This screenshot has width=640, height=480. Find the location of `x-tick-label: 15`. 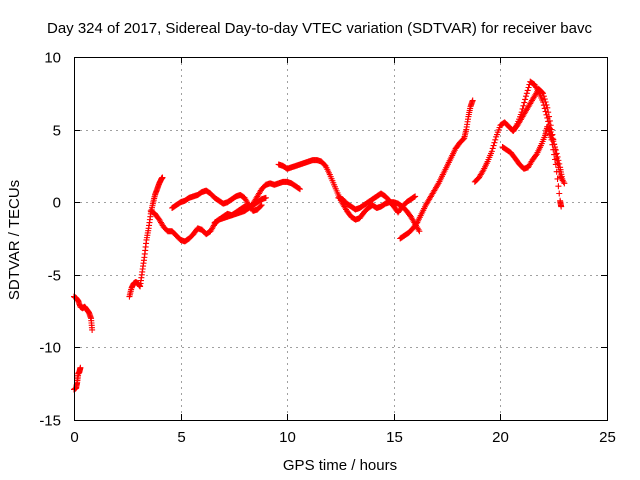

x-tick-label: 15 is located at coordinates (394, 437).